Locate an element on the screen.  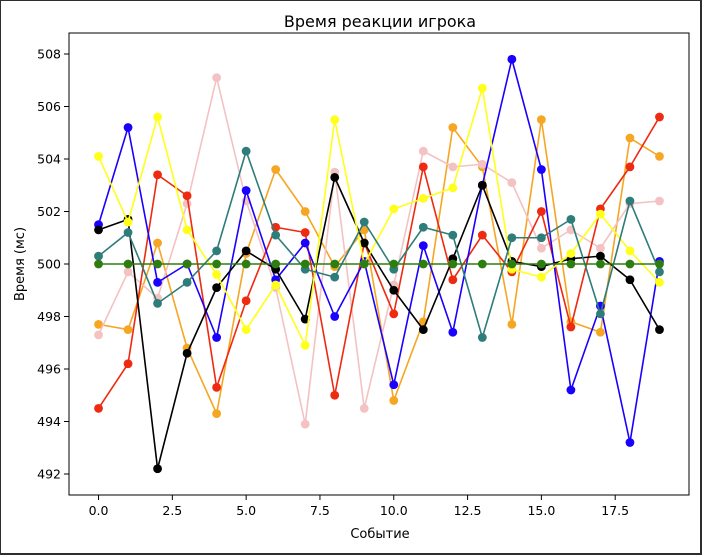
y-tick-label: 492 is located at coordinates (49, 474).